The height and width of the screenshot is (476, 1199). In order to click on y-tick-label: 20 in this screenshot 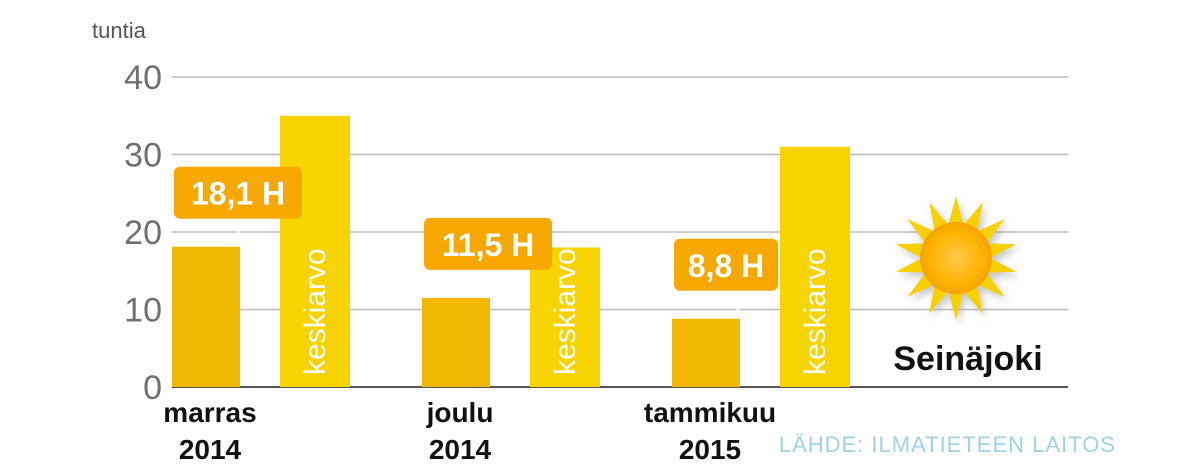, I will do `click(143, 233)`.